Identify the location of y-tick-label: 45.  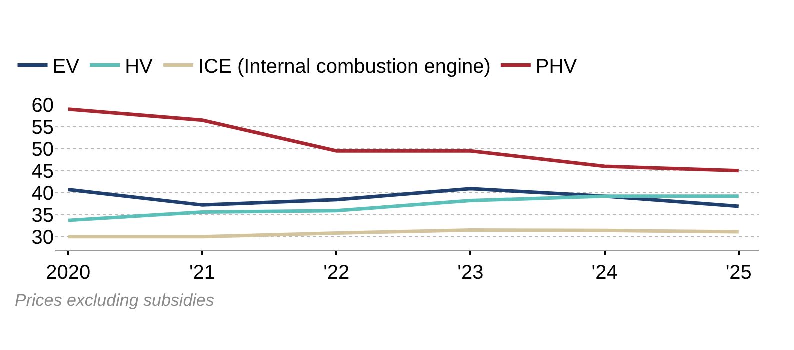
(43, 171).